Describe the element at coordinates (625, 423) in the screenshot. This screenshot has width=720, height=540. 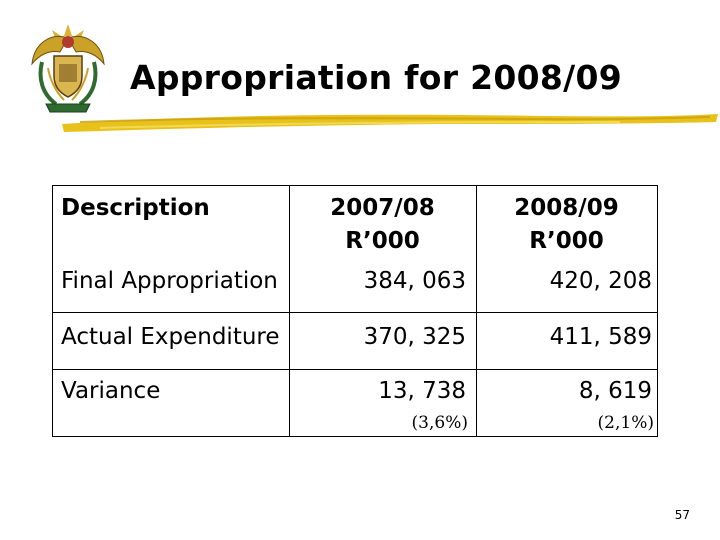
I see `variance-percent-2008-09: (2,1%)` at that location.